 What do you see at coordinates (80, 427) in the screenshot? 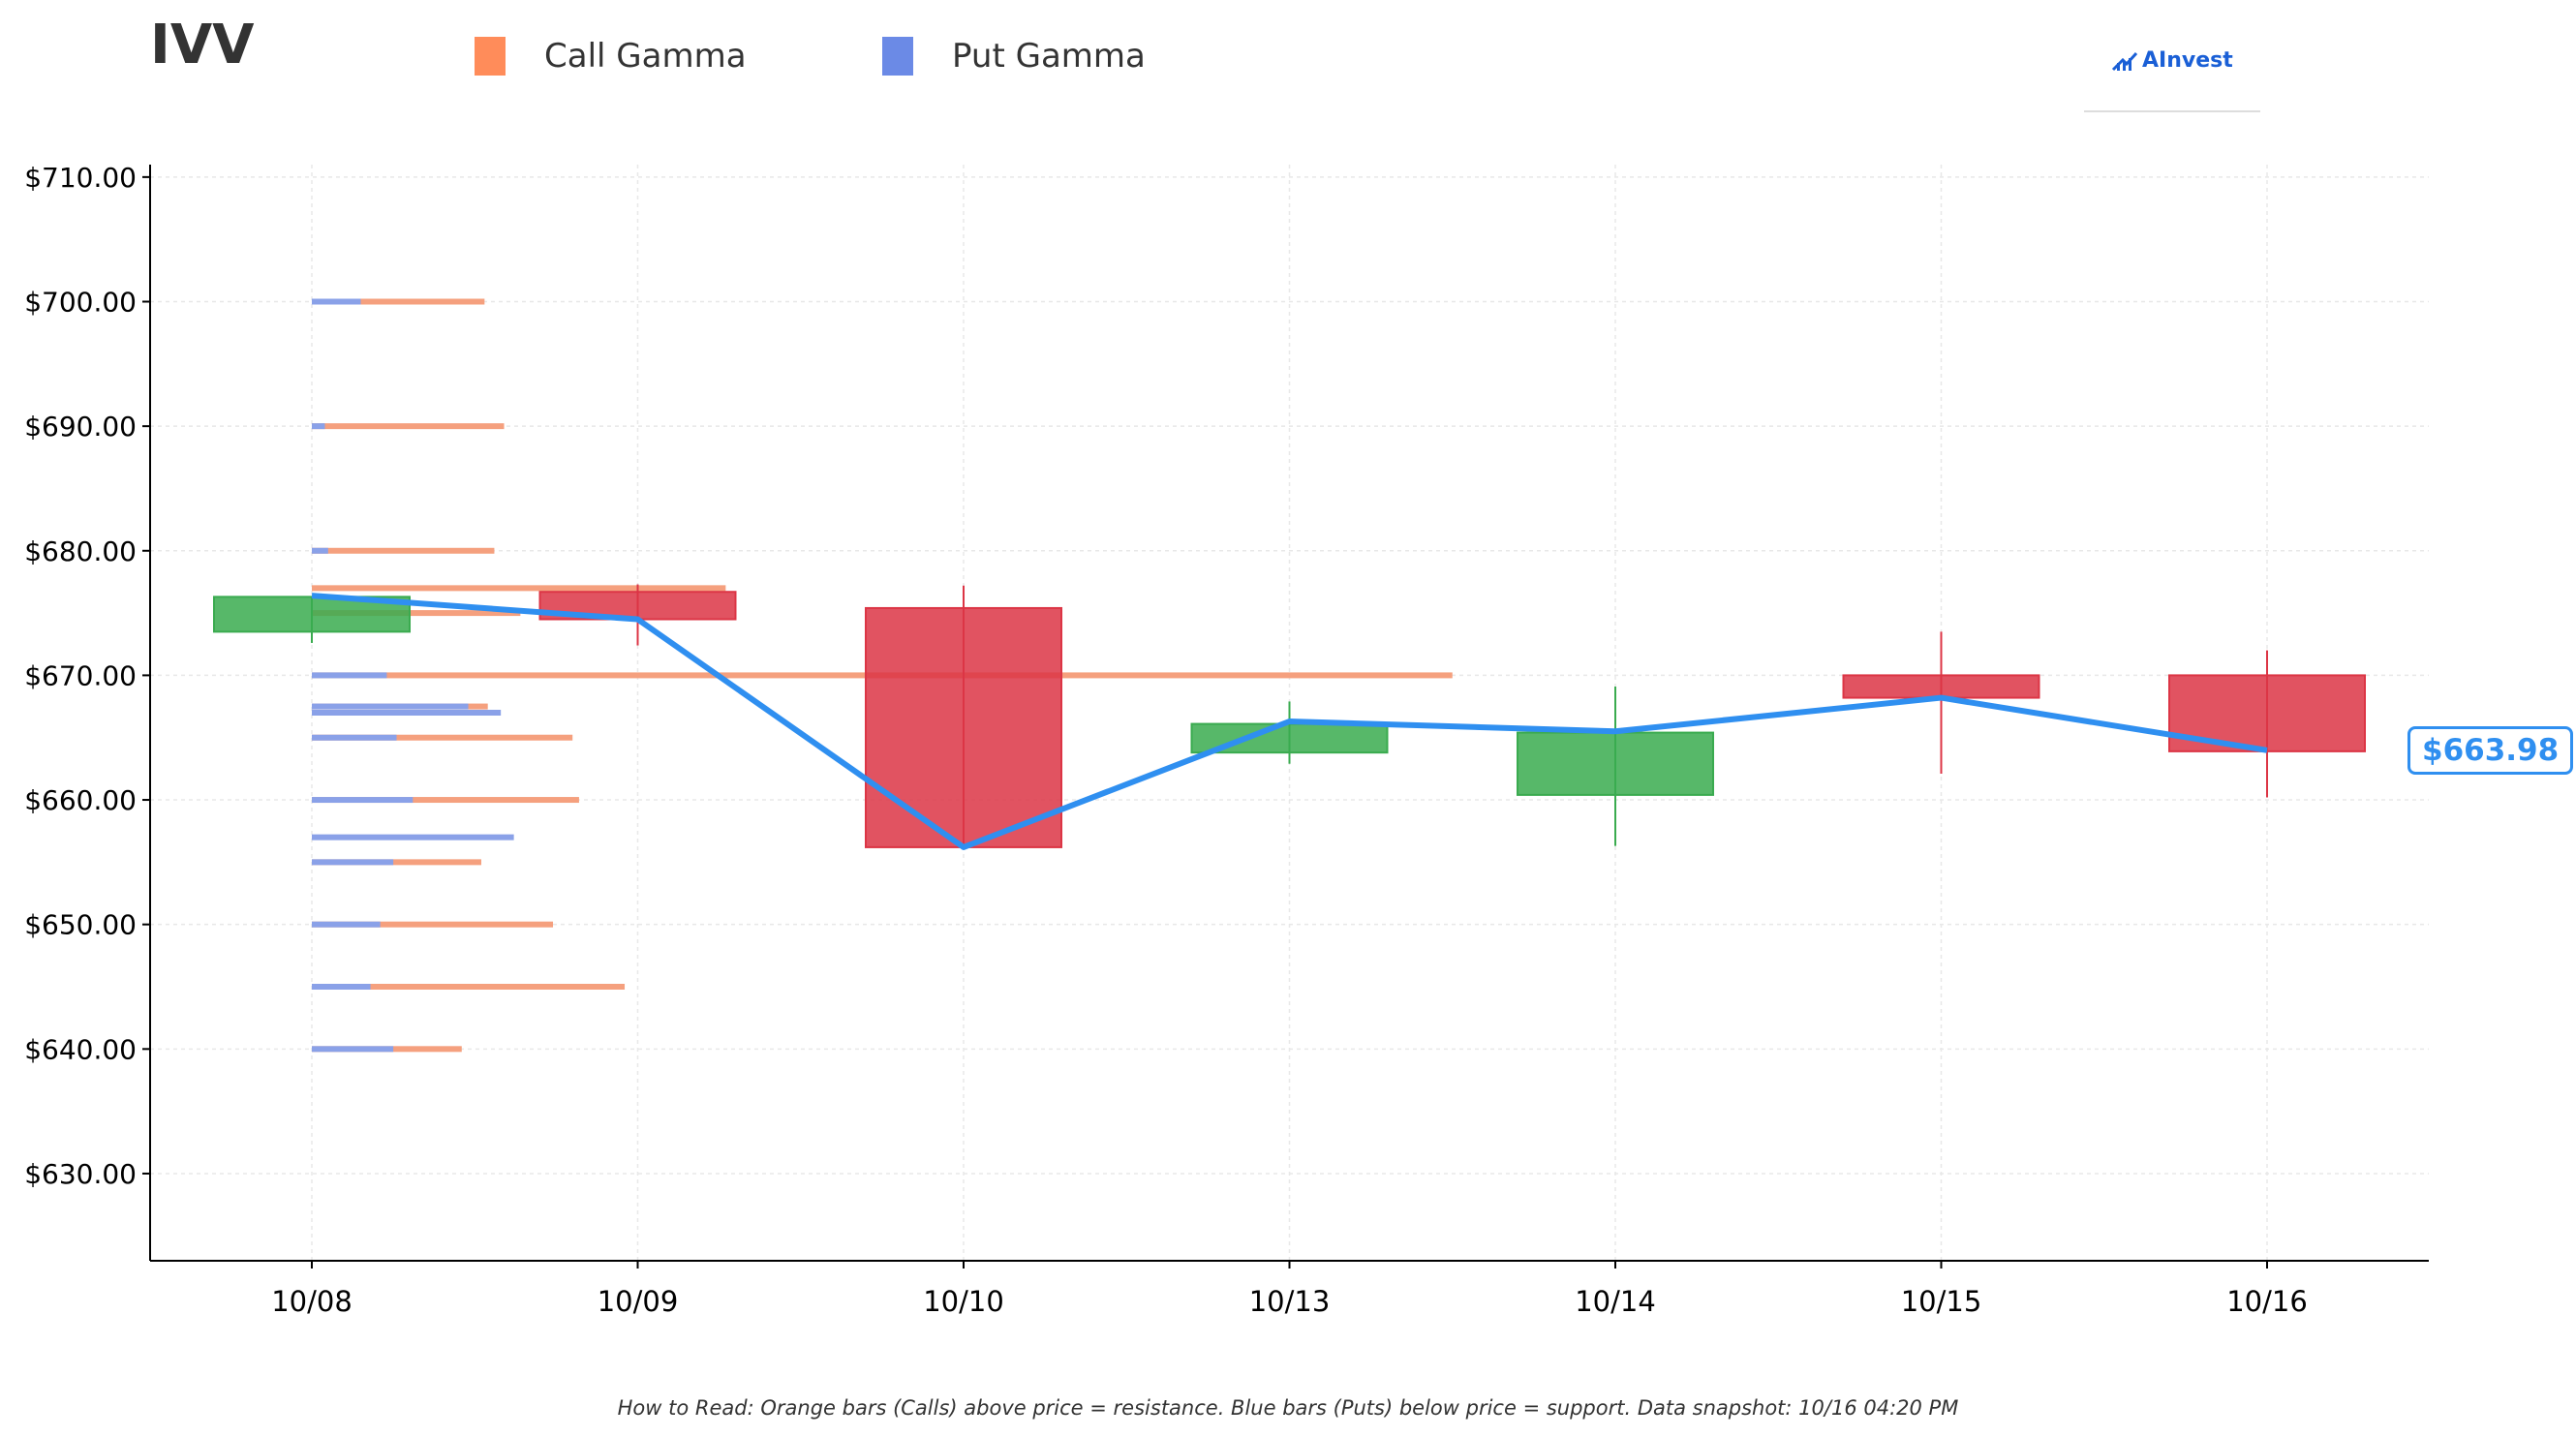
I see `y-tick-label: $690.00` at bounding box center [80, 427].